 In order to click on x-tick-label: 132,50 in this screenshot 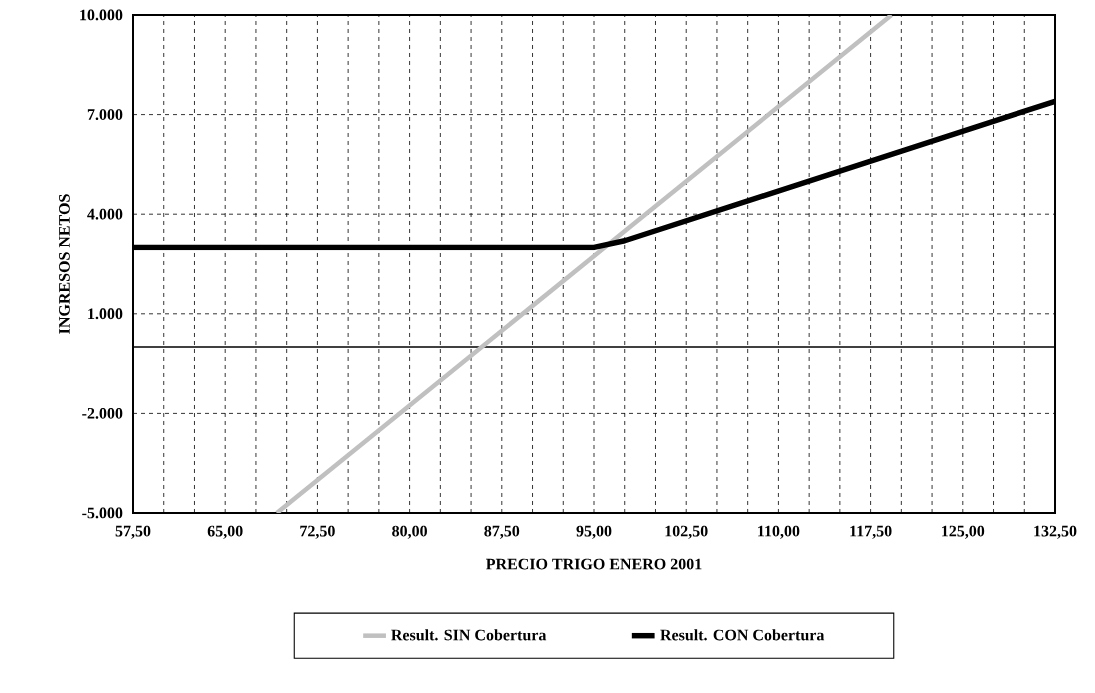, I will do `click(1055, 532)`.